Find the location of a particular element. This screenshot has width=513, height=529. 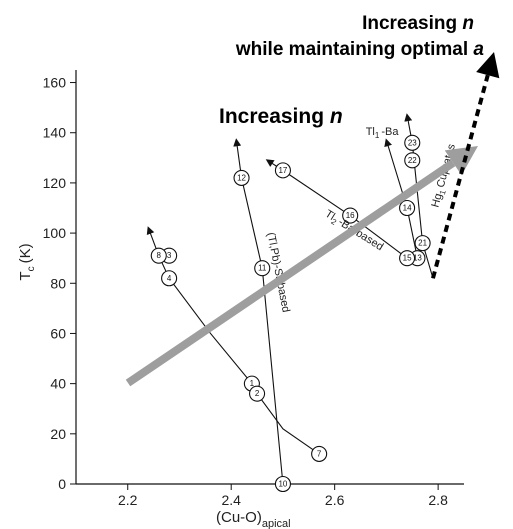

y-axis-label: Tc(K) is located at coordinates (27, 261).